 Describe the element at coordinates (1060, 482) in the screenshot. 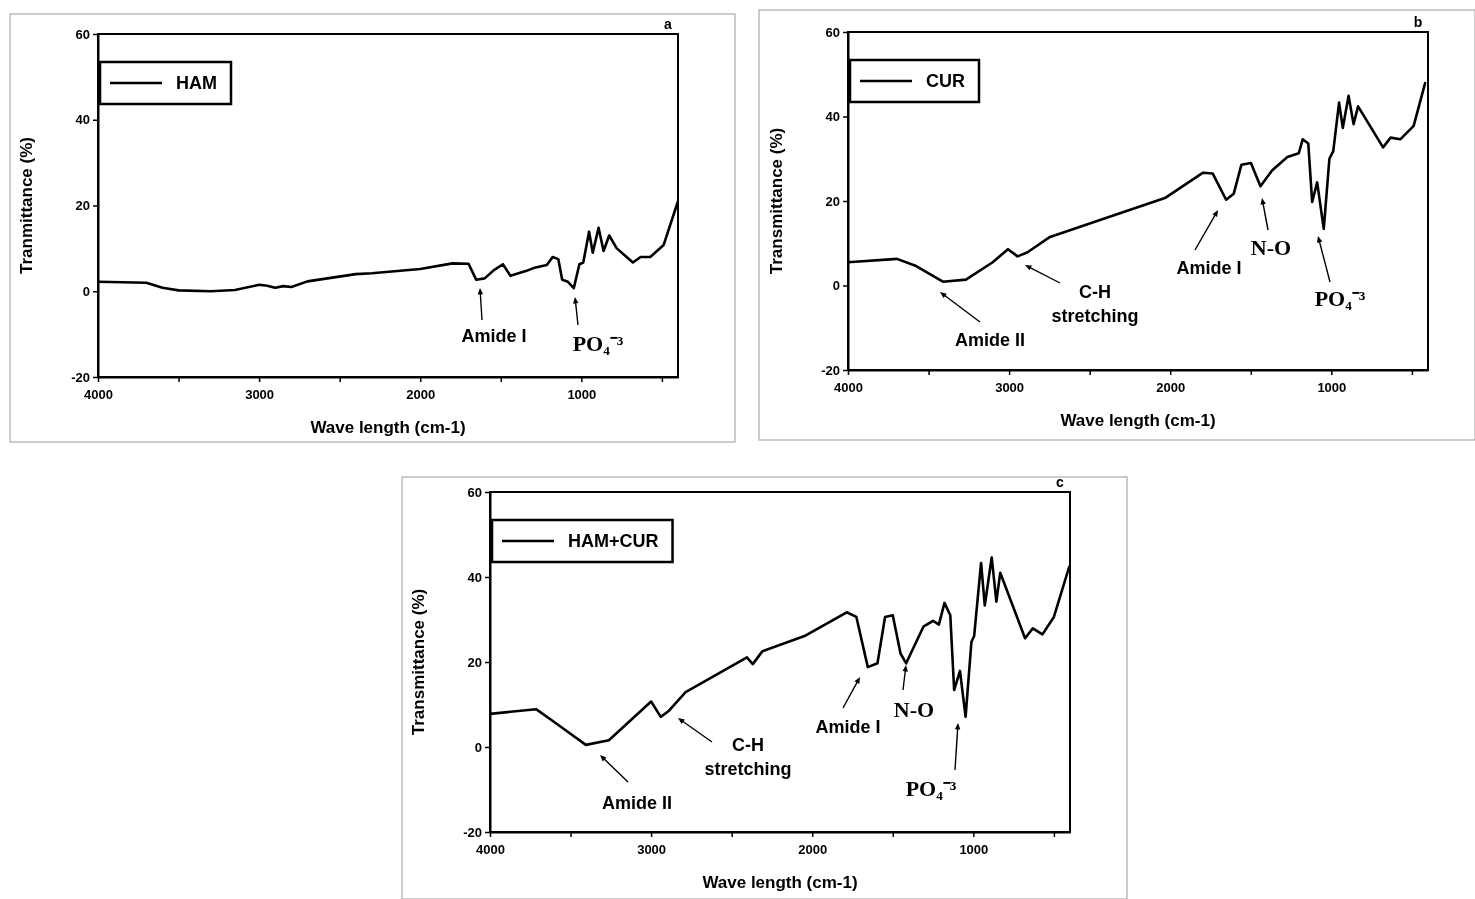

I see `chart-title: c` at that location.